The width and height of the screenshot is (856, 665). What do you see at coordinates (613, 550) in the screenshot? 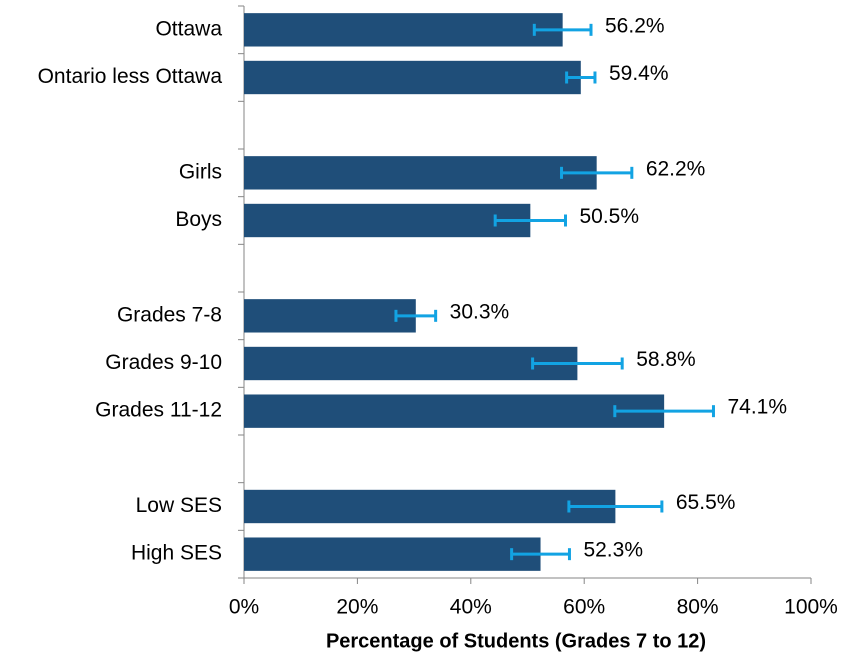
I see `value-label: 52.3%` at bounding box center [613, 550].